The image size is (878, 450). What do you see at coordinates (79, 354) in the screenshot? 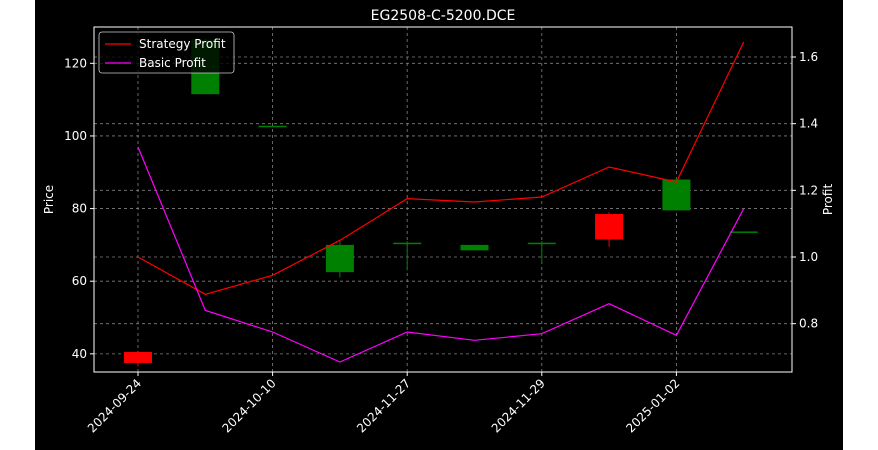
I see `y-tick-label-left: 40` at bounding box center [79, 354].